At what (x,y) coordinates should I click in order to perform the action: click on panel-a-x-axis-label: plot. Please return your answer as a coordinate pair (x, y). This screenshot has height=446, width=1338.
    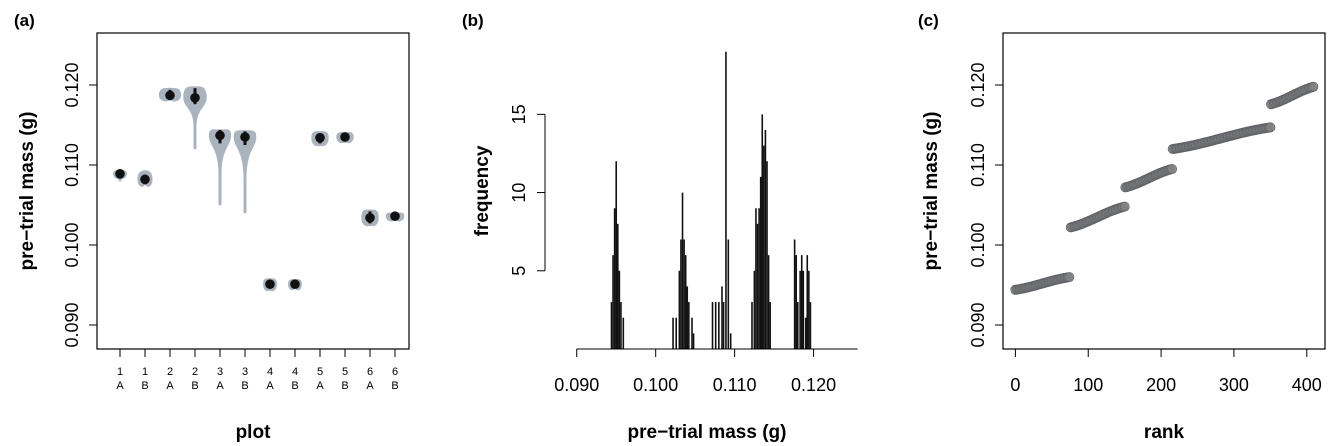
    Looking at the image, I should click on (253, 432).